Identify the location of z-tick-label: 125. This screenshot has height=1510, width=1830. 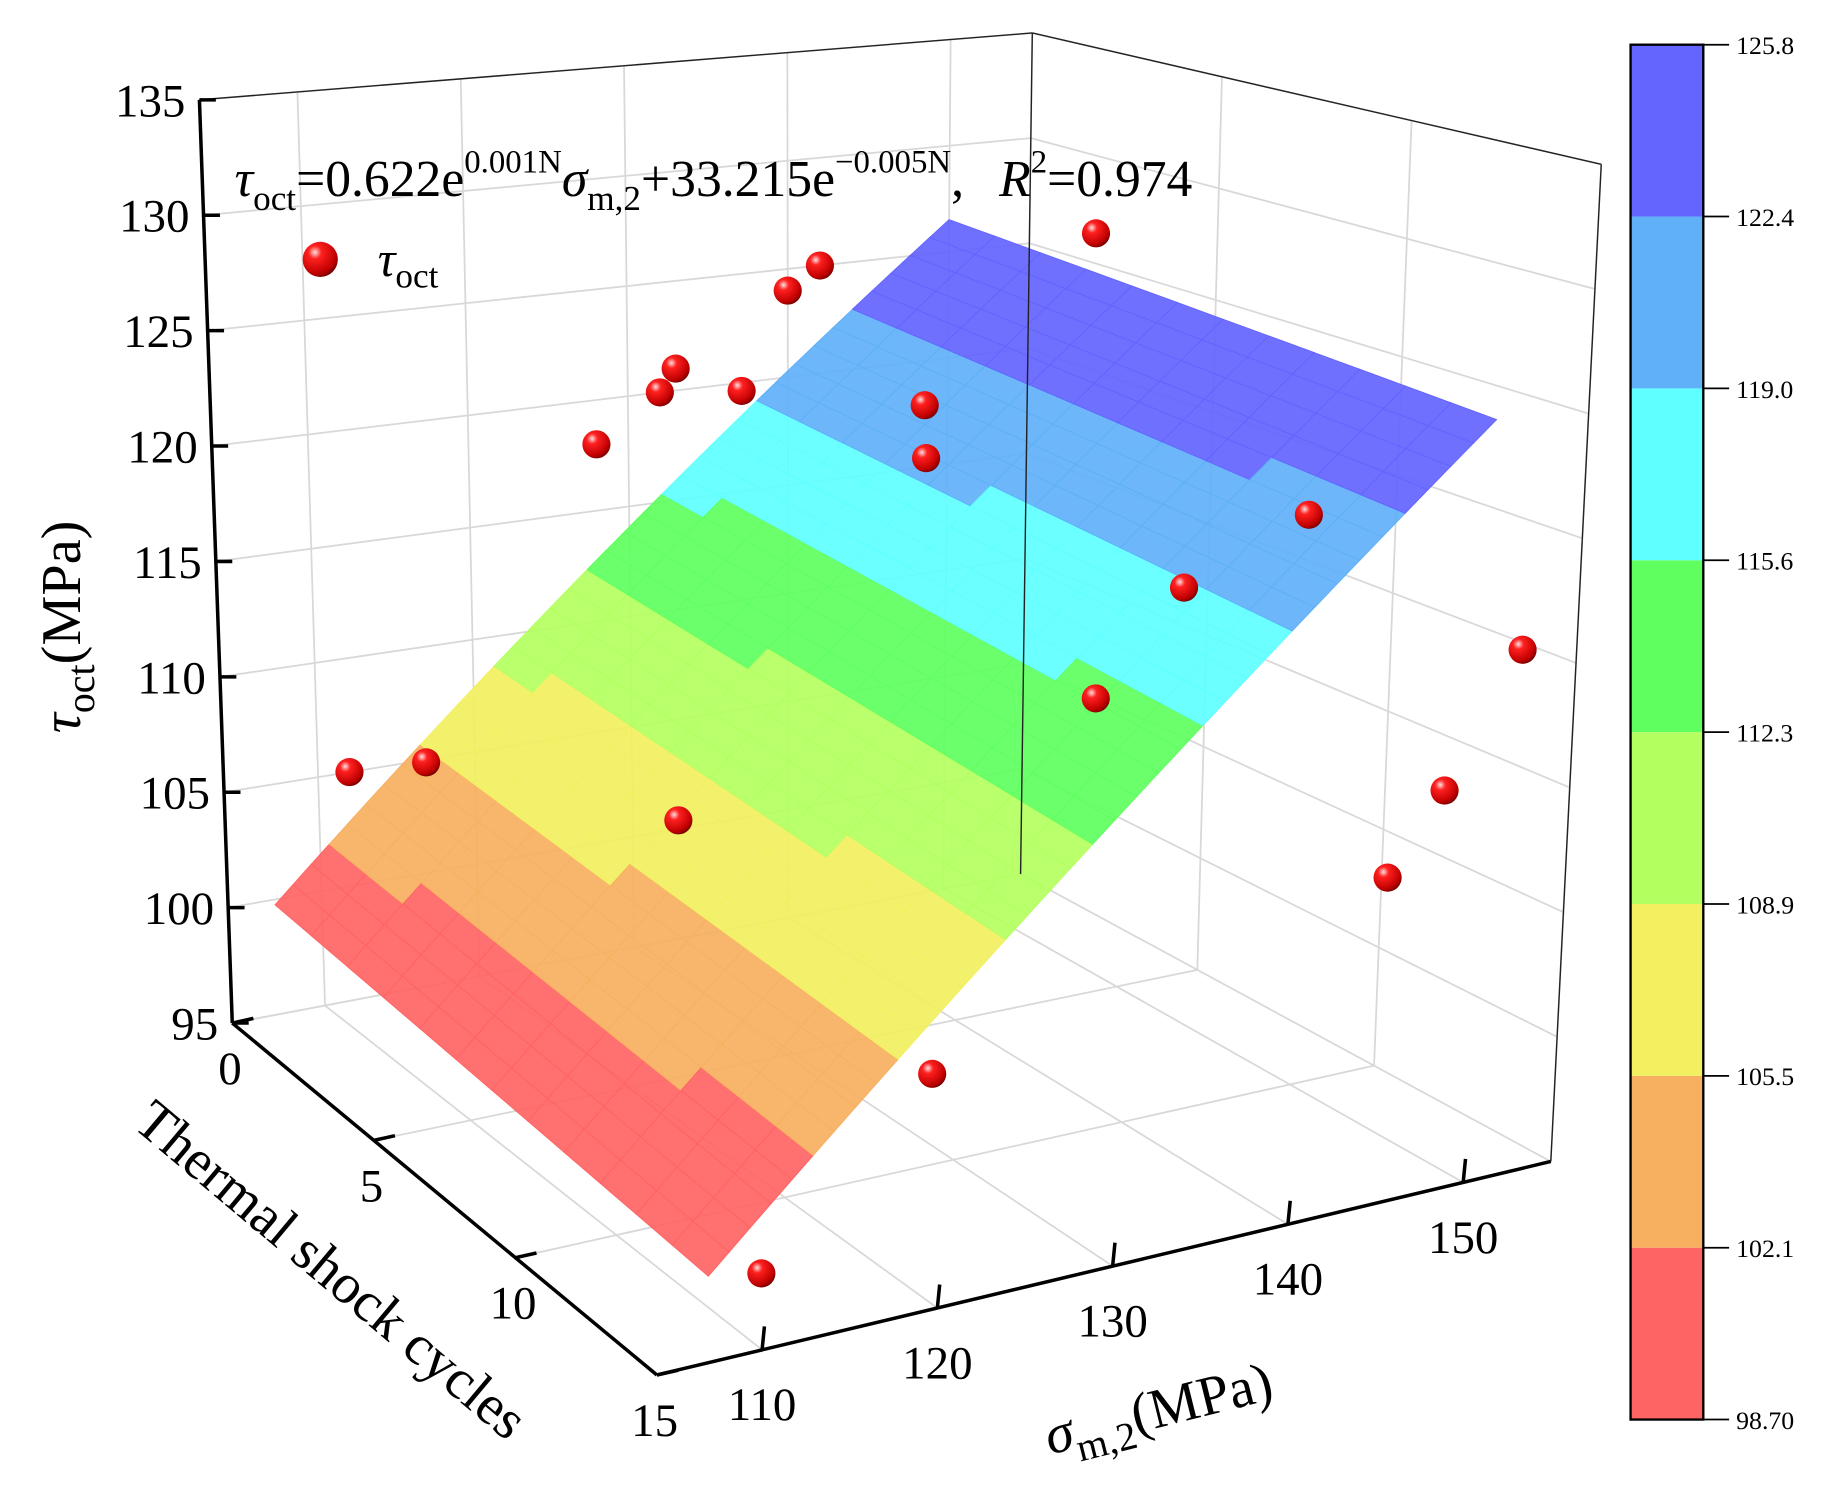
(158, 332).